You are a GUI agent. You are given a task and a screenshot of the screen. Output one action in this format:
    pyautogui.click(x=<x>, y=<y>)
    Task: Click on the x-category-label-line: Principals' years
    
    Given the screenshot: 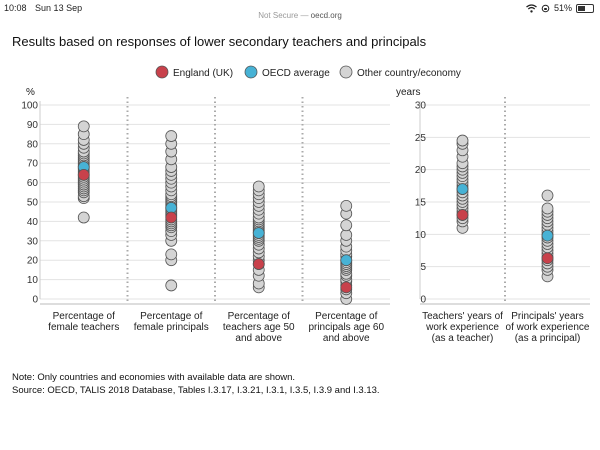 What is the action you would take?
    pyautogui.click(x=547, y=316)
    